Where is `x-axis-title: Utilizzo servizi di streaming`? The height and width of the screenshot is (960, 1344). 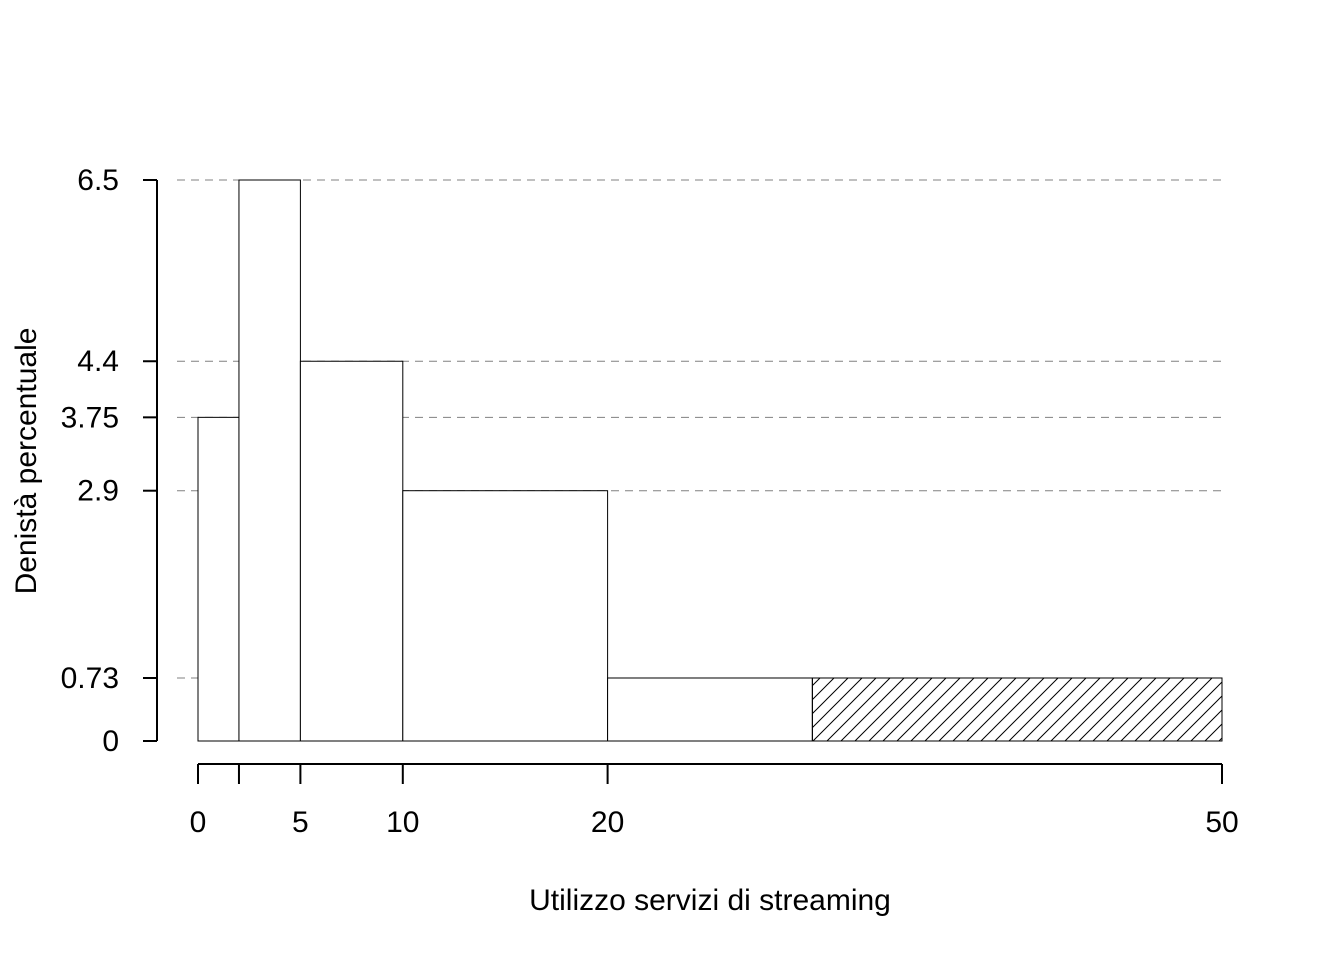
x-axis-title: Utilizzo servizi di streaming is located at coordinates (710, 900).